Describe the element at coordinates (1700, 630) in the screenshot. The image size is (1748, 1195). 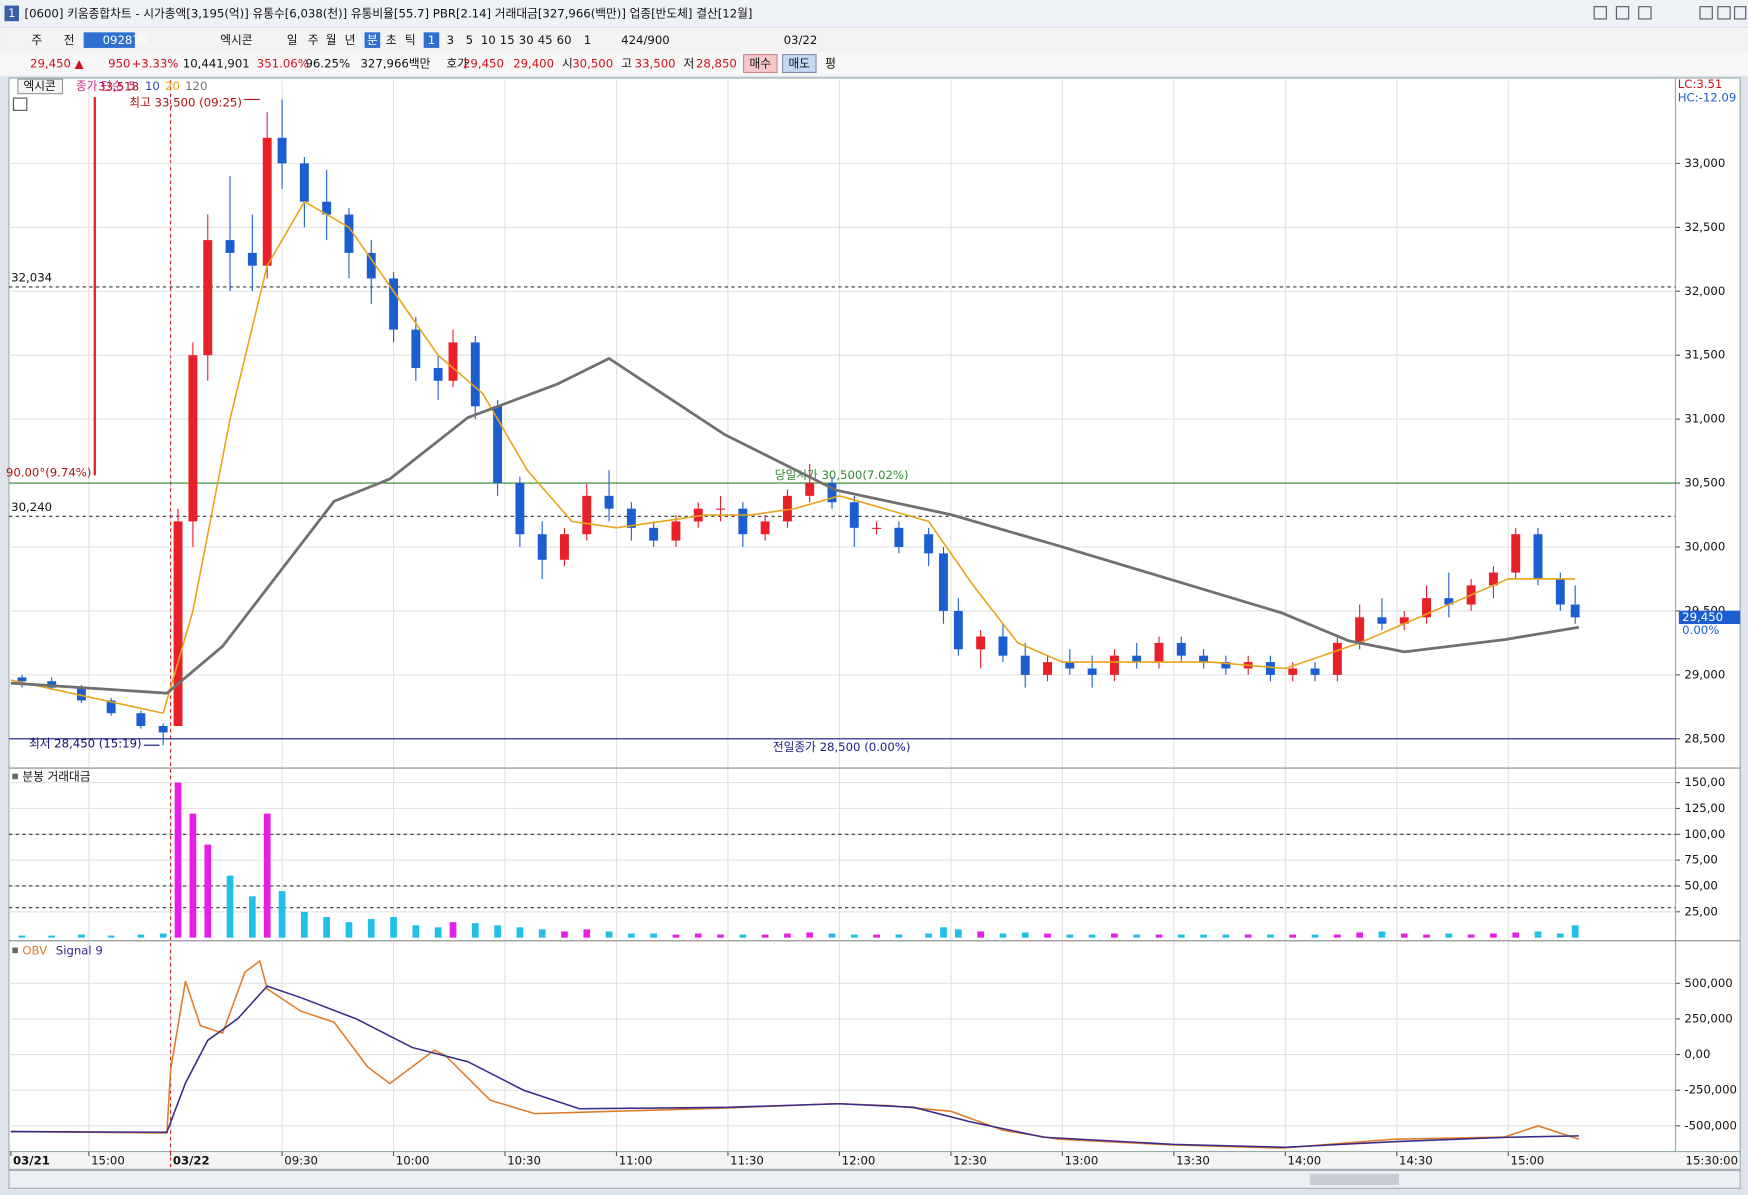
I see `current-change: 0.00%` at that location.